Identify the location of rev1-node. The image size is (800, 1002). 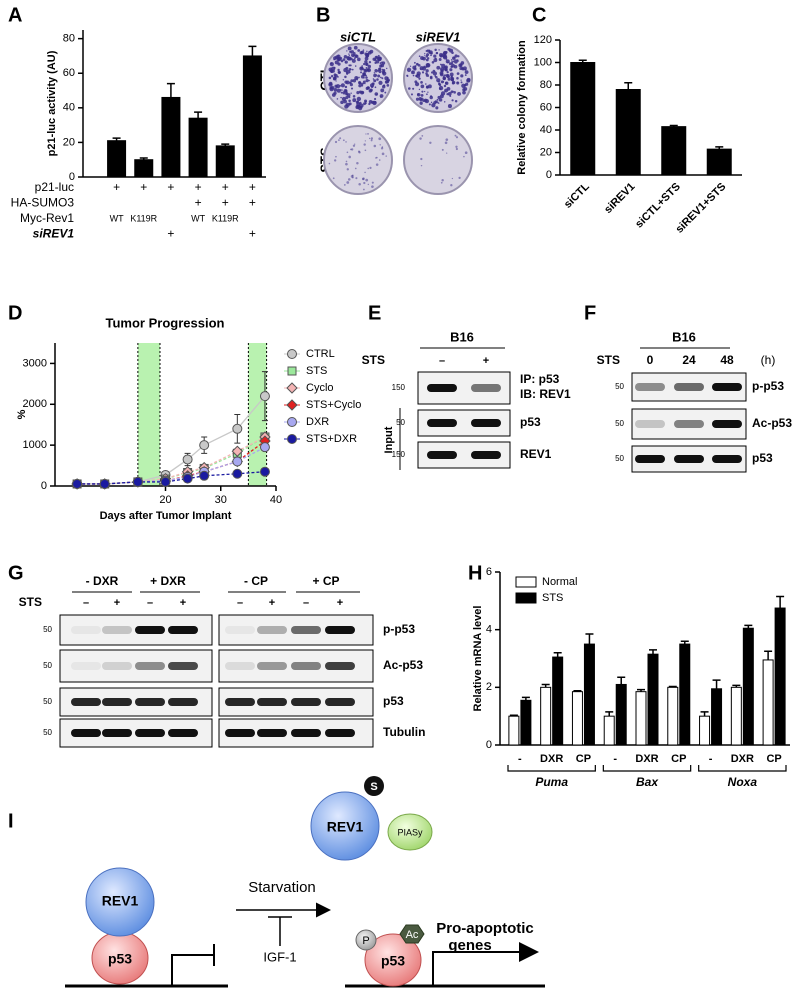
(120, 902).